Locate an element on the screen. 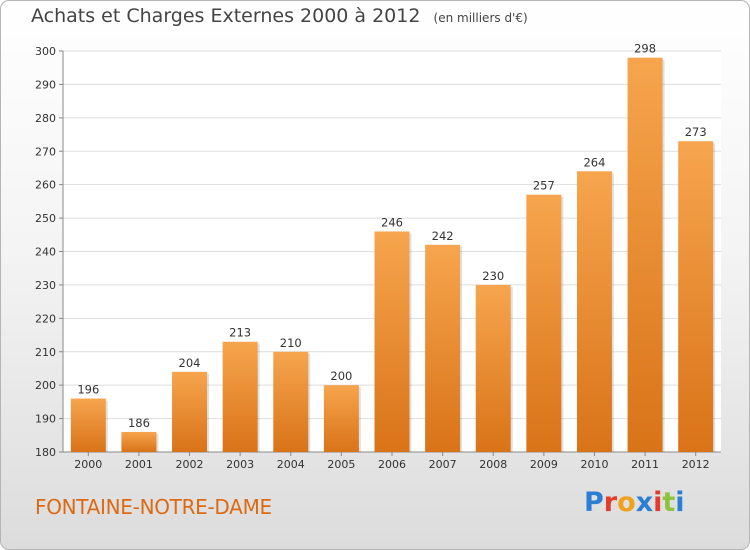  x-tick-label: 2006 is located at coordinates (392, 464).